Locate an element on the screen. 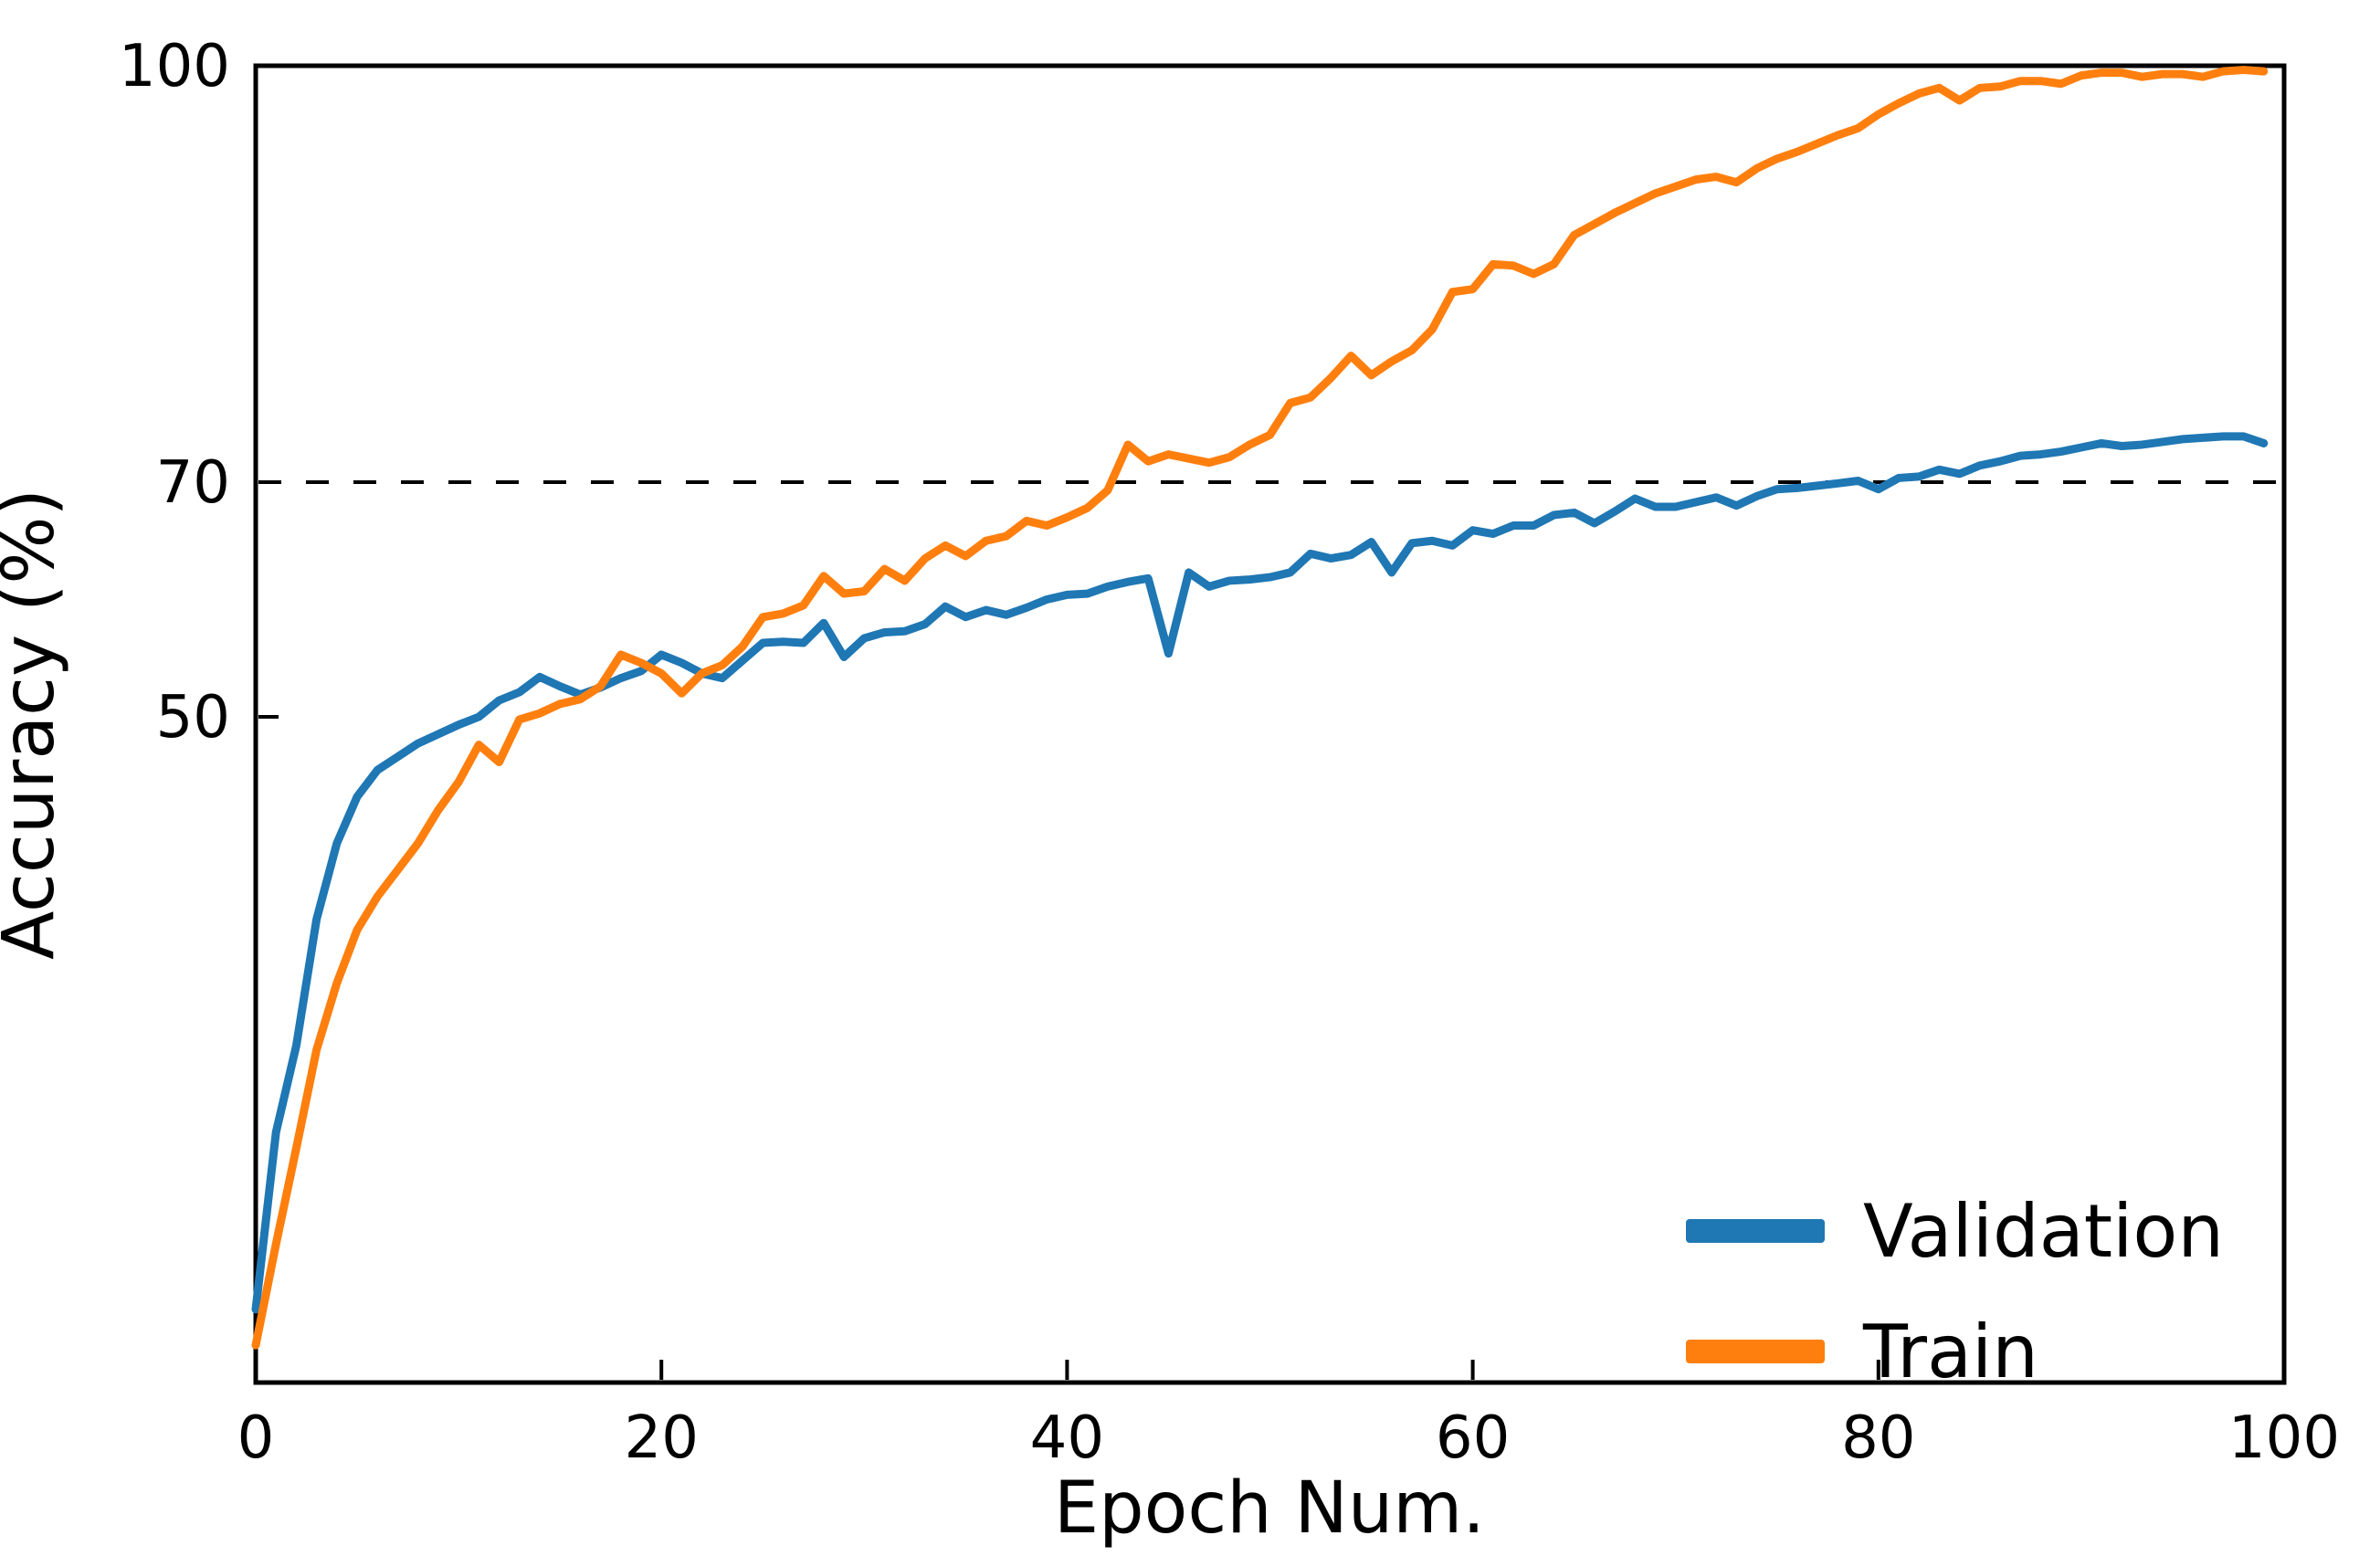 This screenshot has width=2380, height=1567. x-tick-label-40: 40 is located at coordinates (1067, 1438).